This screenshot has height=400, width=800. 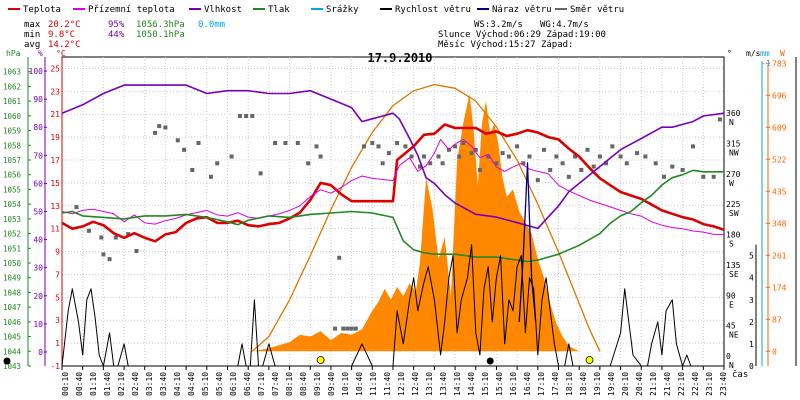 What do you see at coordinates (55, 137) in the screenshot?
I see `temp-tick-label: 19` at bounding box center [55, 137].